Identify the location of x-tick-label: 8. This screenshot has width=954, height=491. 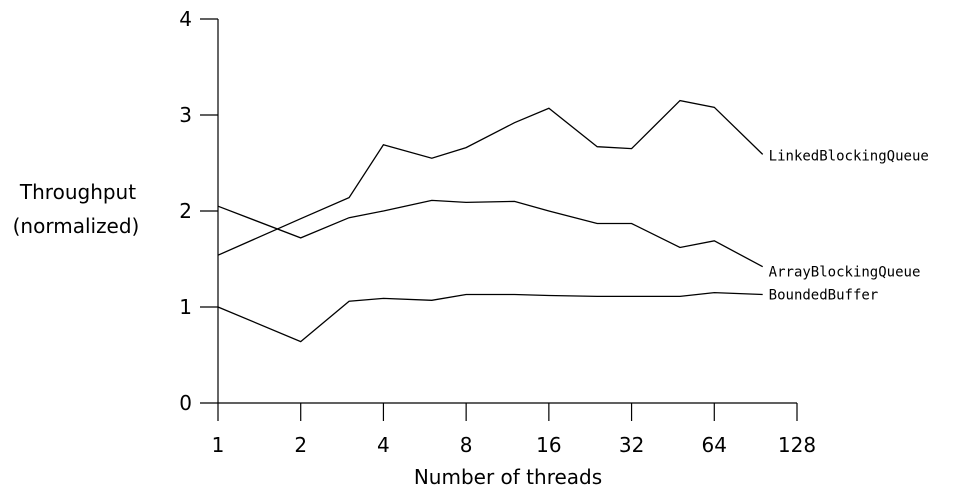
(466, 445).